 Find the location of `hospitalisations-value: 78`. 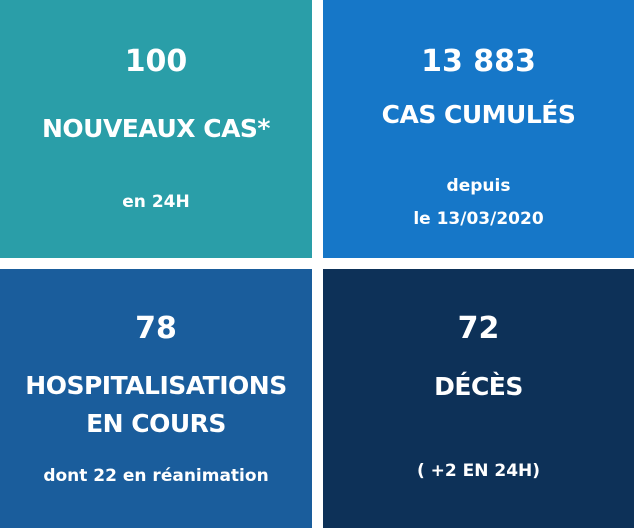

hospitalisations-value: 78 is located at coordinates (156, 328).